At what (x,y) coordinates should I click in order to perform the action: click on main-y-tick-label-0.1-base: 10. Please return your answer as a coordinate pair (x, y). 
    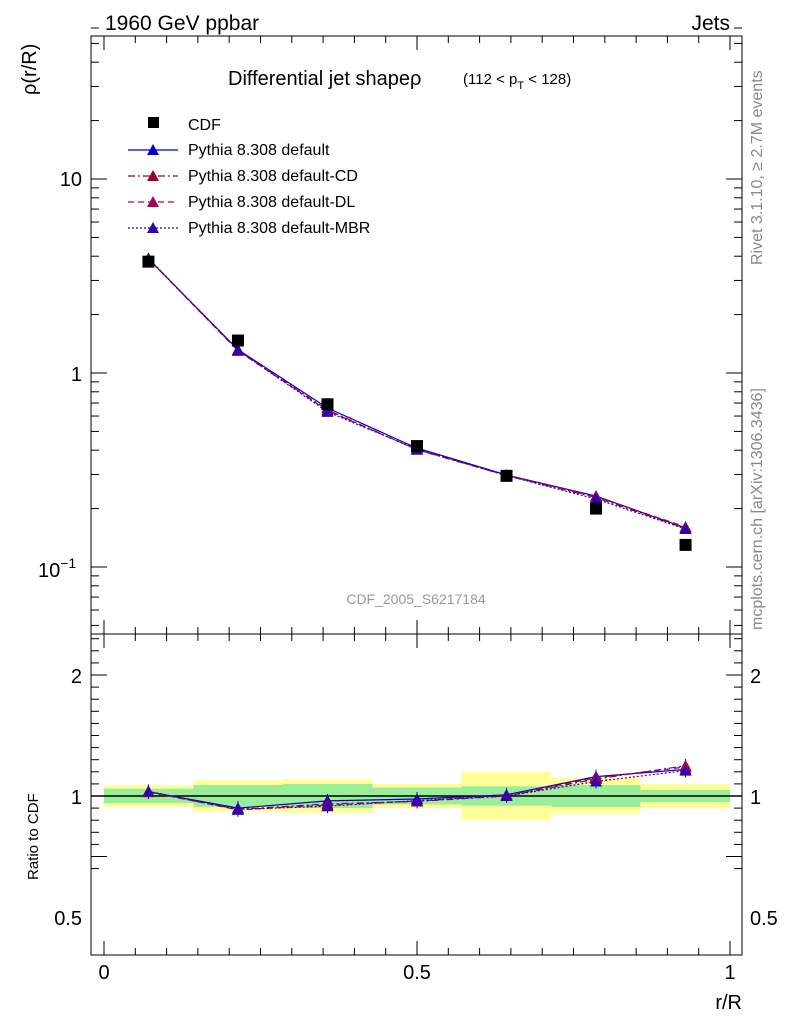
    Looking at the image, I should click on (49, 571).